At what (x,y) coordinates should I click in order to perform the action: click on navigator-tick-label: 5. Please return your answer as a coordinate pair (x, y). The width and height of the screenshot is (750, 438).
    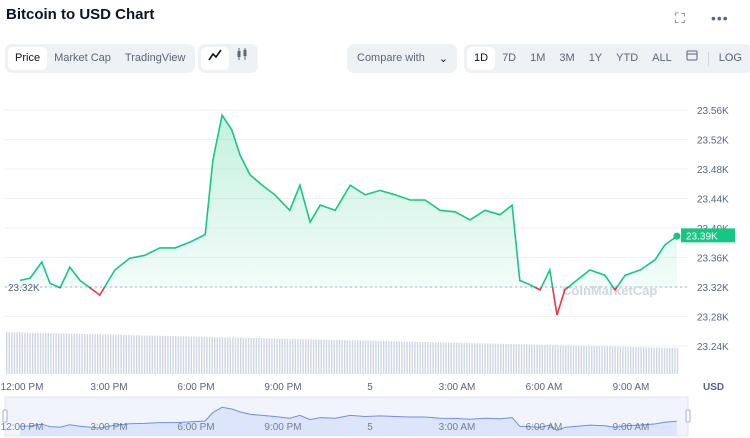
    Looking at the image, I should click on (370, 427).